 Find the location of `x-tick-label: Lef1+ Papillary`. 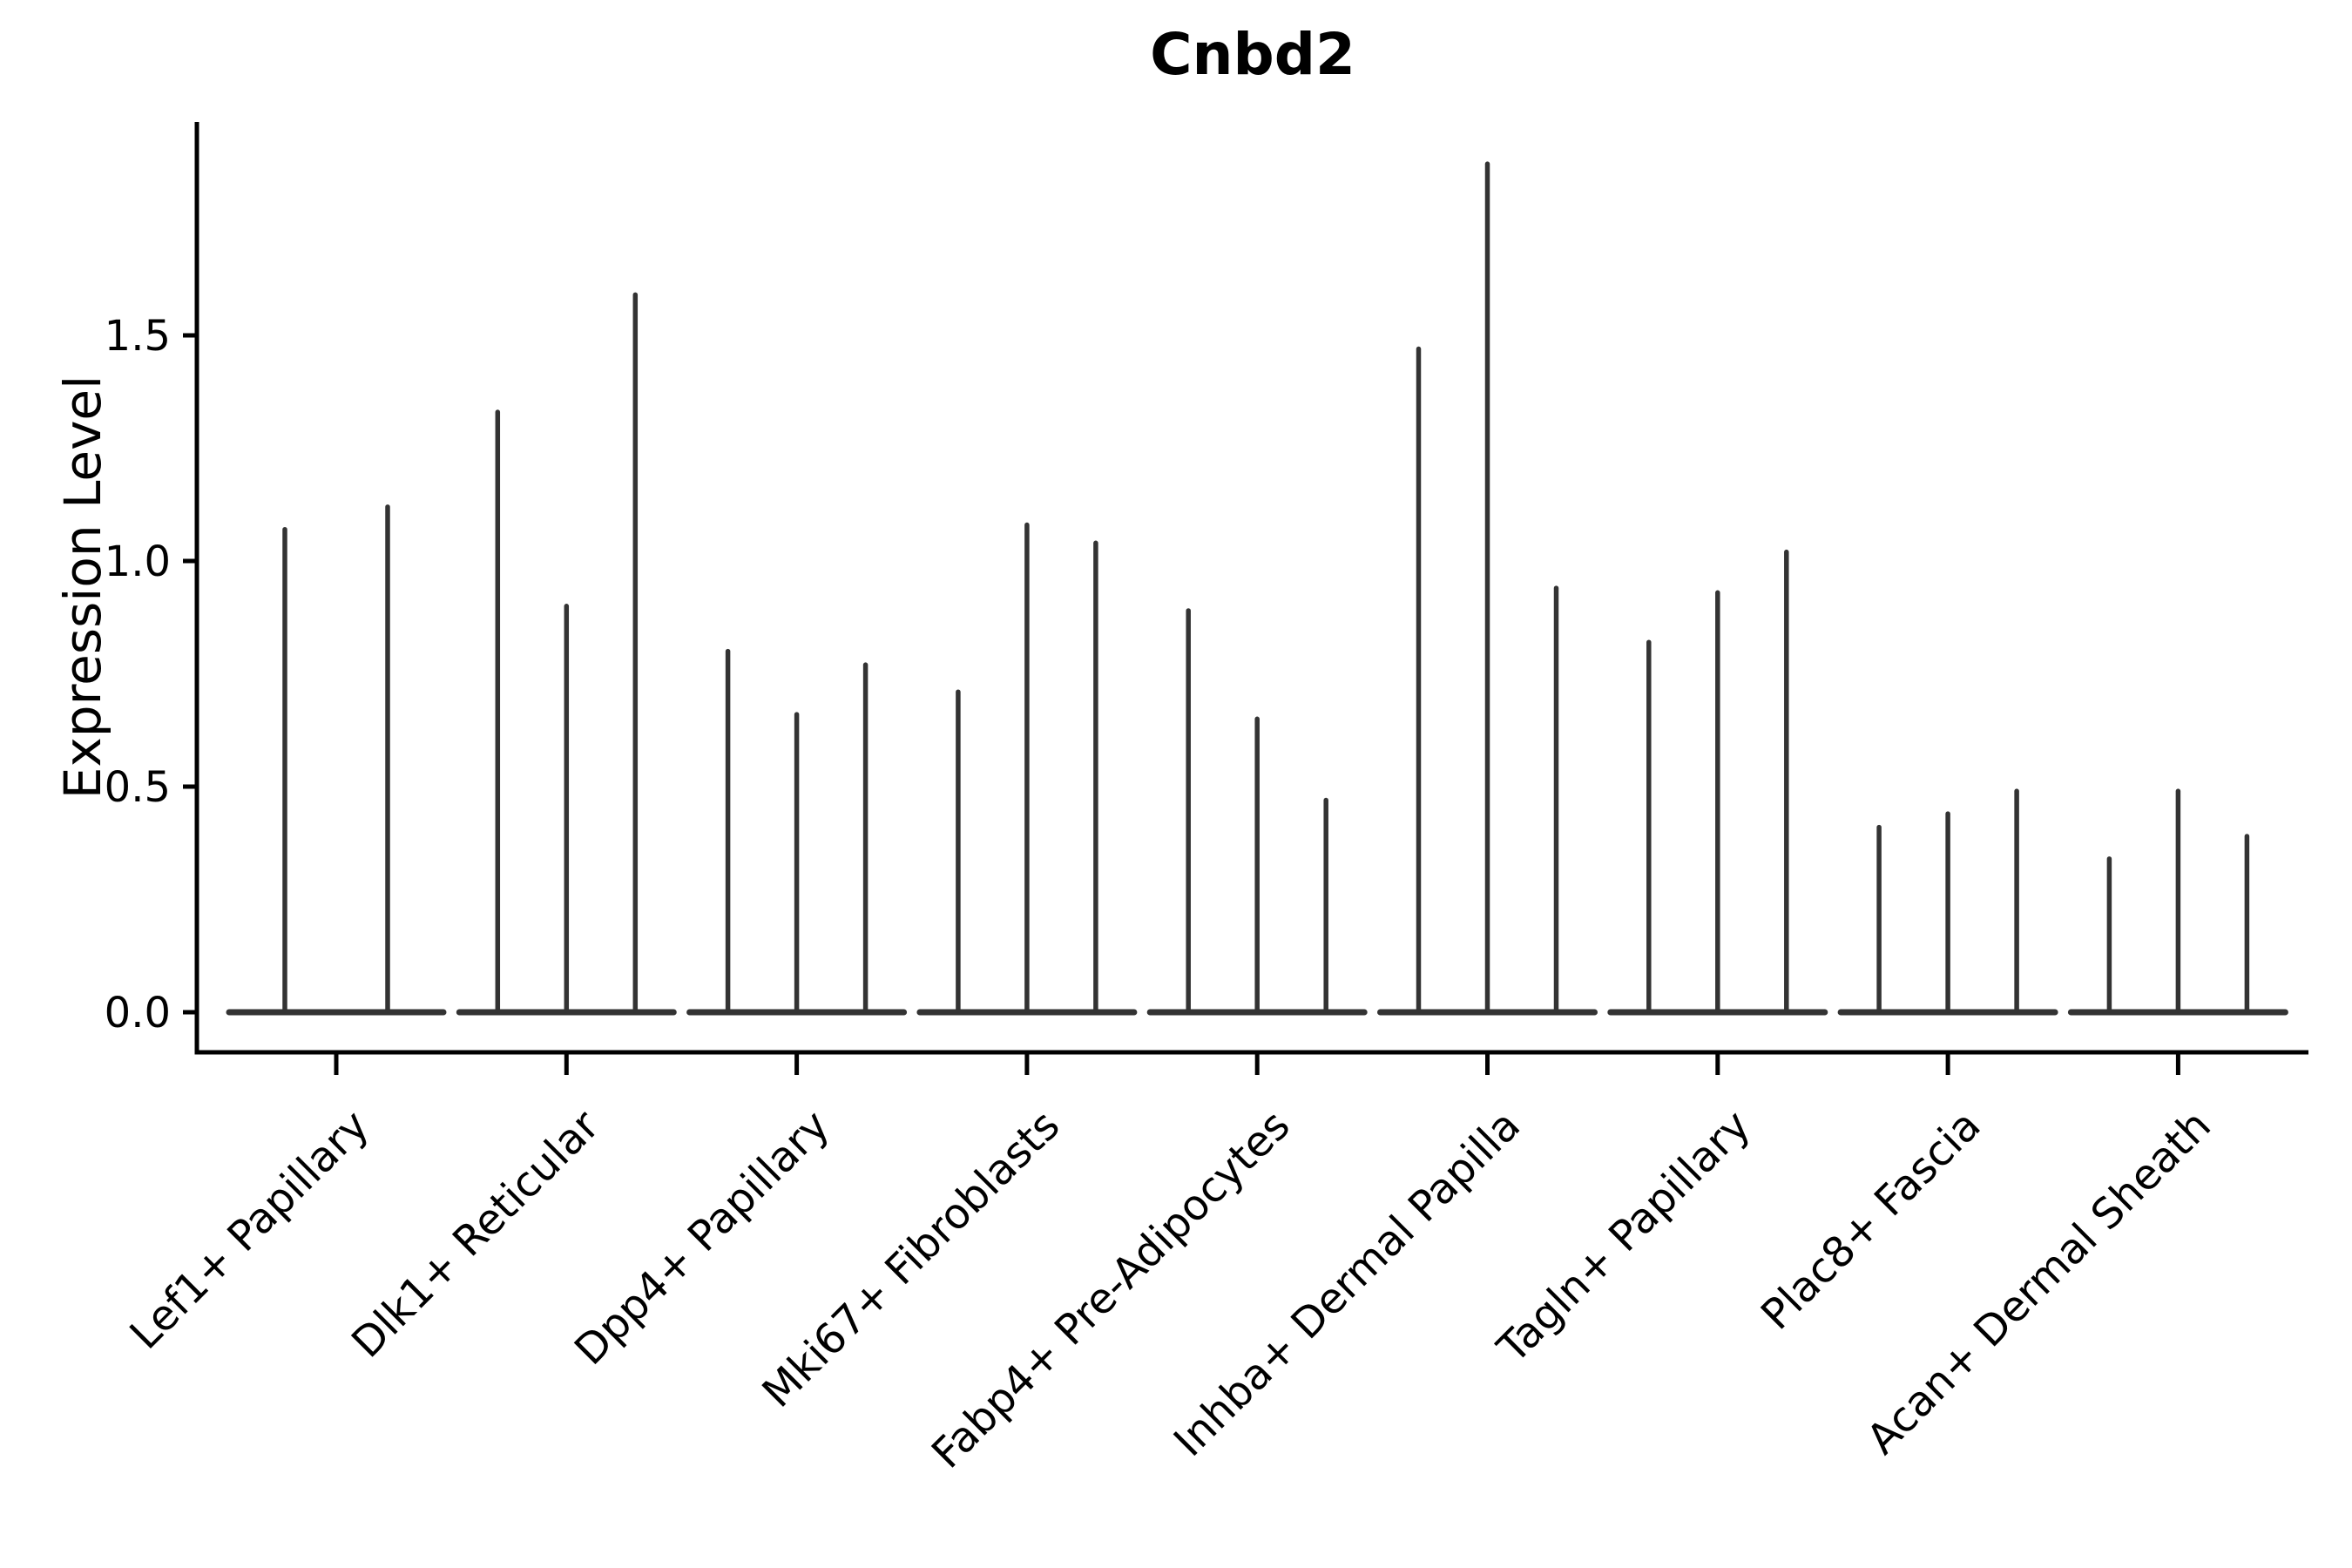

x-tick-label: Lef1+ Papillary is located at coordinates (250, 1230).